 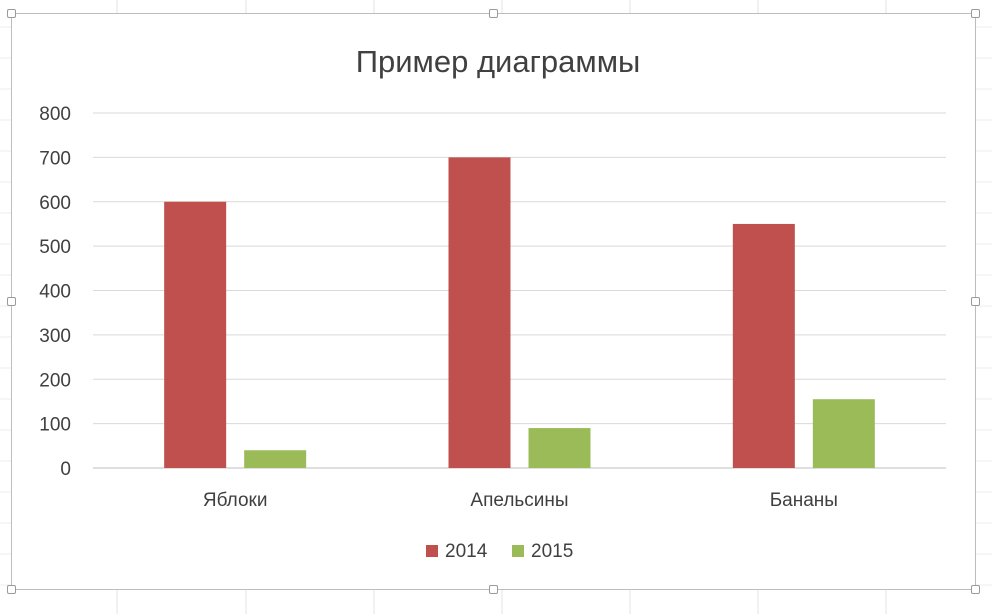 What do you see at coordinates (235, 500) in the screenshot?
I see `x-category-label: Яблоки` at bounding box center [235, 500].